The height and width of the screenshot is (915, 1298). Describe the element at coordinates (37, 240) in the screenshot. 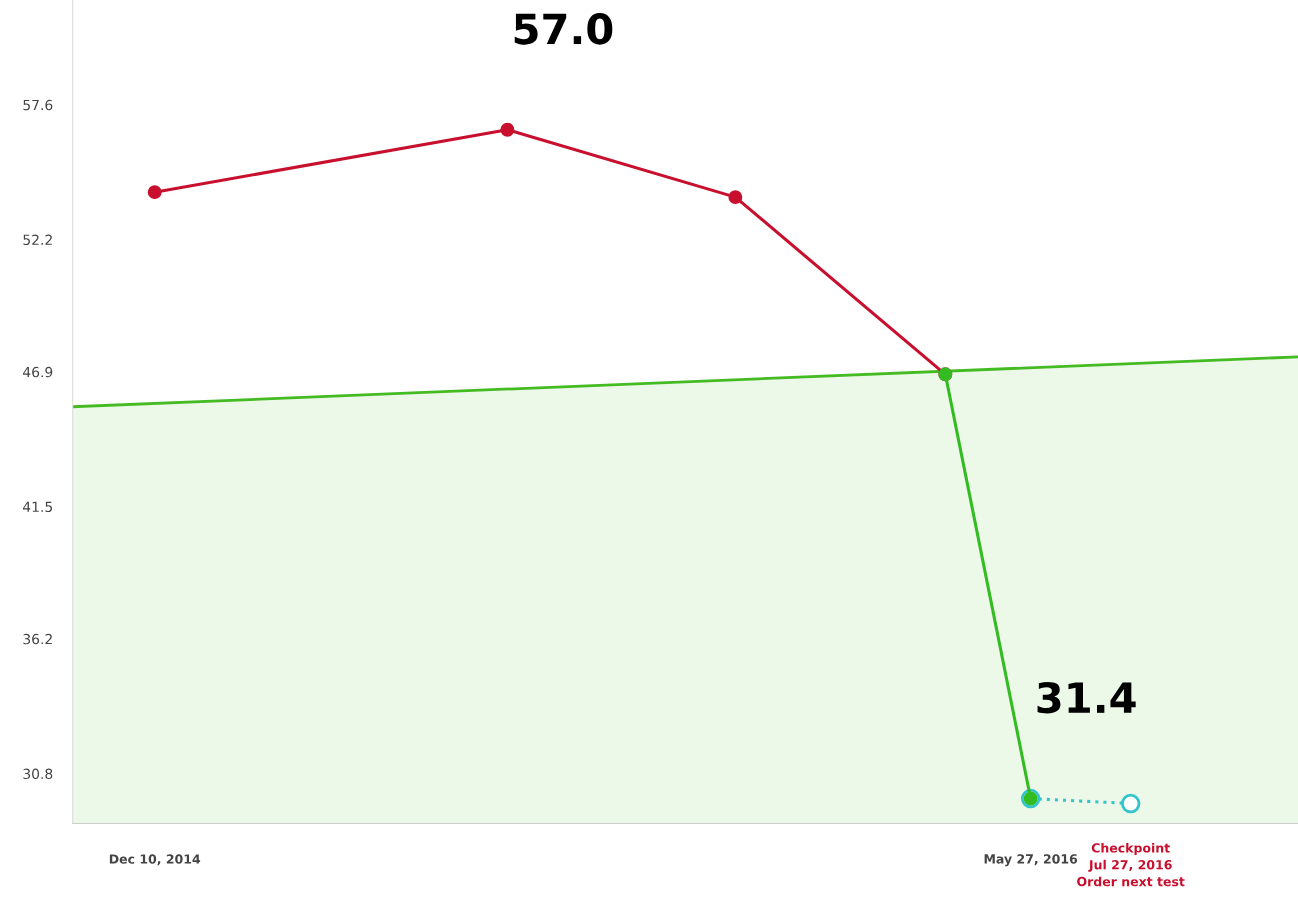

I see `y-tick-label: 52.2` at that location.